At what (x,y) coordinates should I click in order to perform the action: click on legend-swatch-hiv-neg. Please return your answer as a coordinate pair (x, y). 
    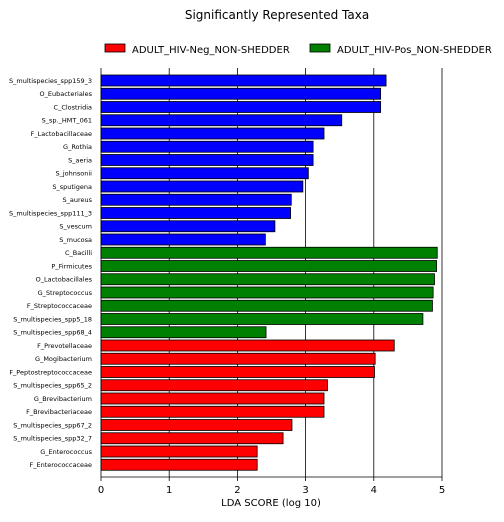
    Looking at the image, I should click on (115, 48).